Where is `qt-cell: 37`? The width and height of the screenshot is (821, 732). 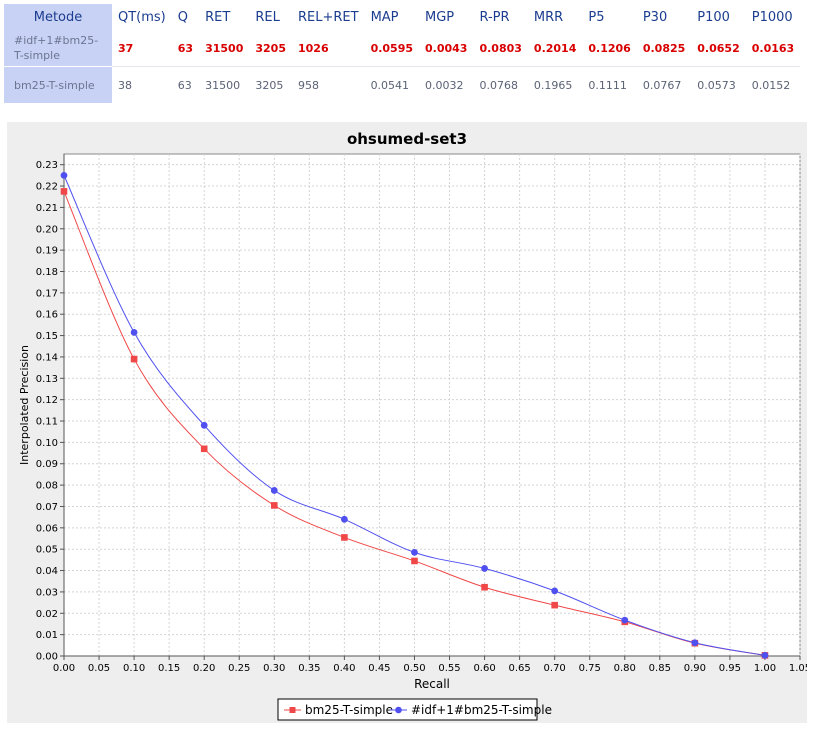
qt-cell: 37 is located at coordinates (142, 48).